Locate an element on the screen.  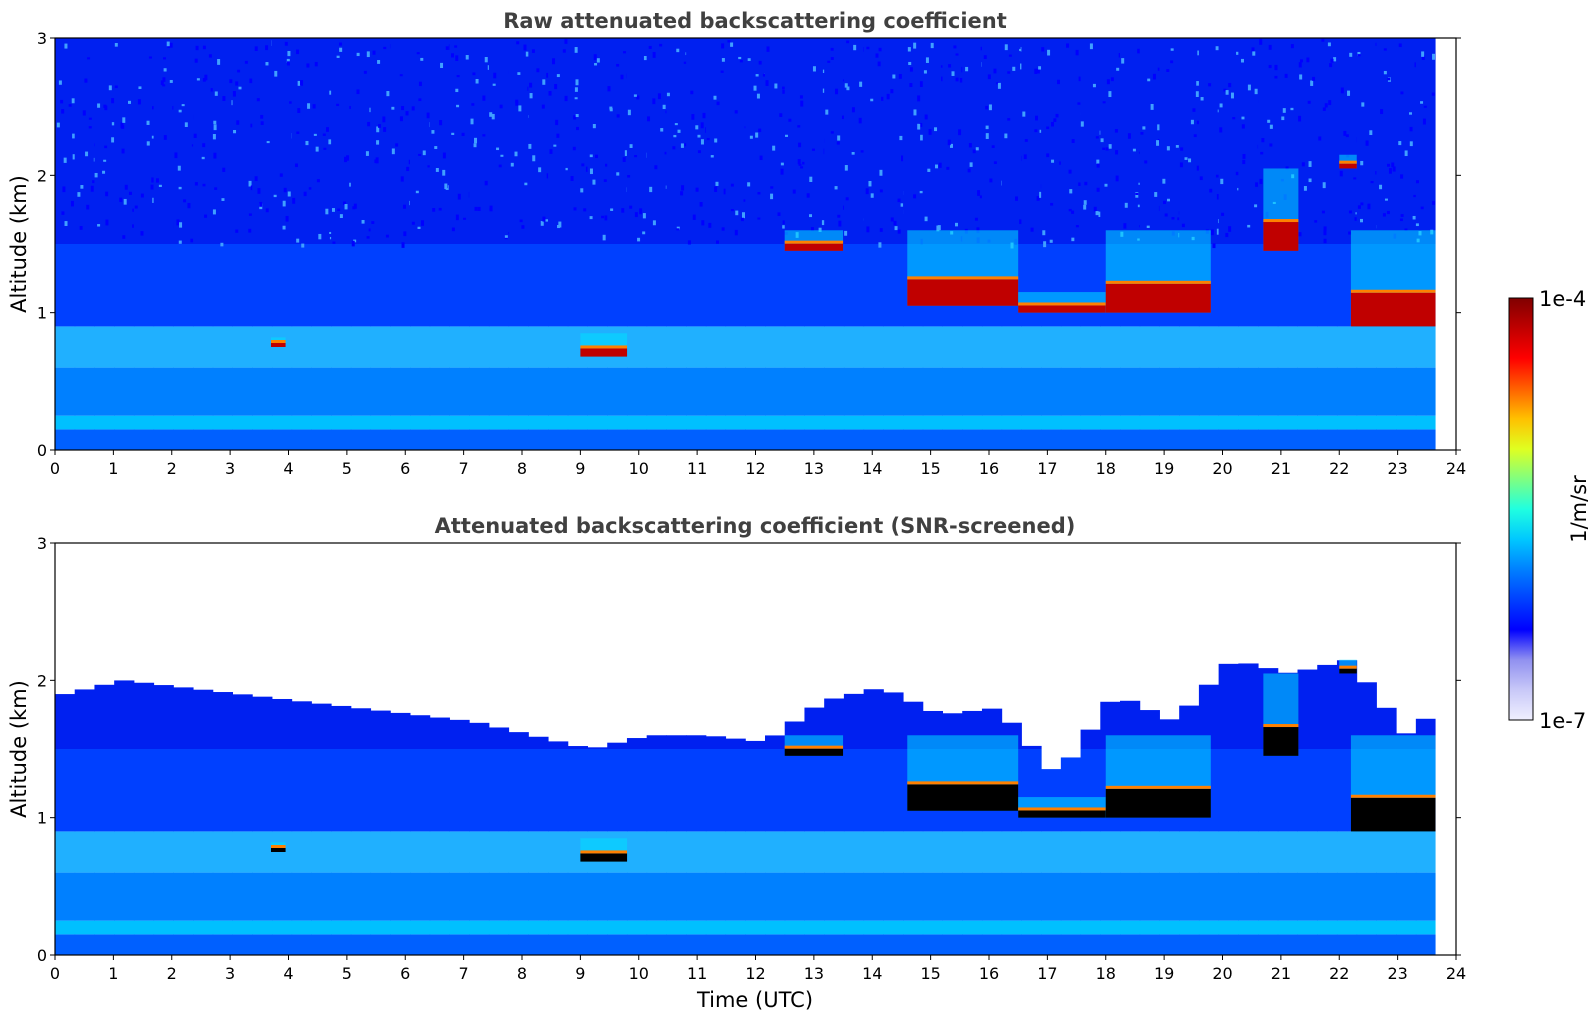
cloud-edge is located at coordinates (278, 341).